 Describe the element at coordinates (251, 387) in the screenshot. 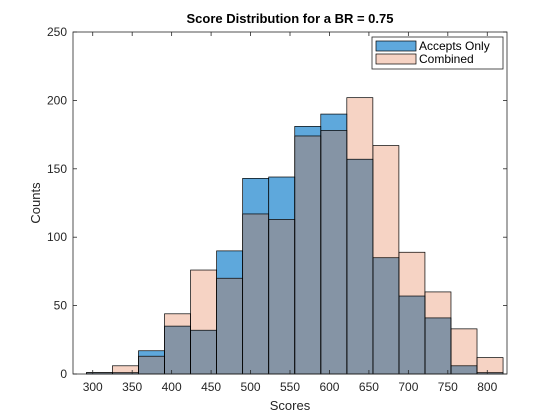

I see `x-tick-label-500: 500` at that location.